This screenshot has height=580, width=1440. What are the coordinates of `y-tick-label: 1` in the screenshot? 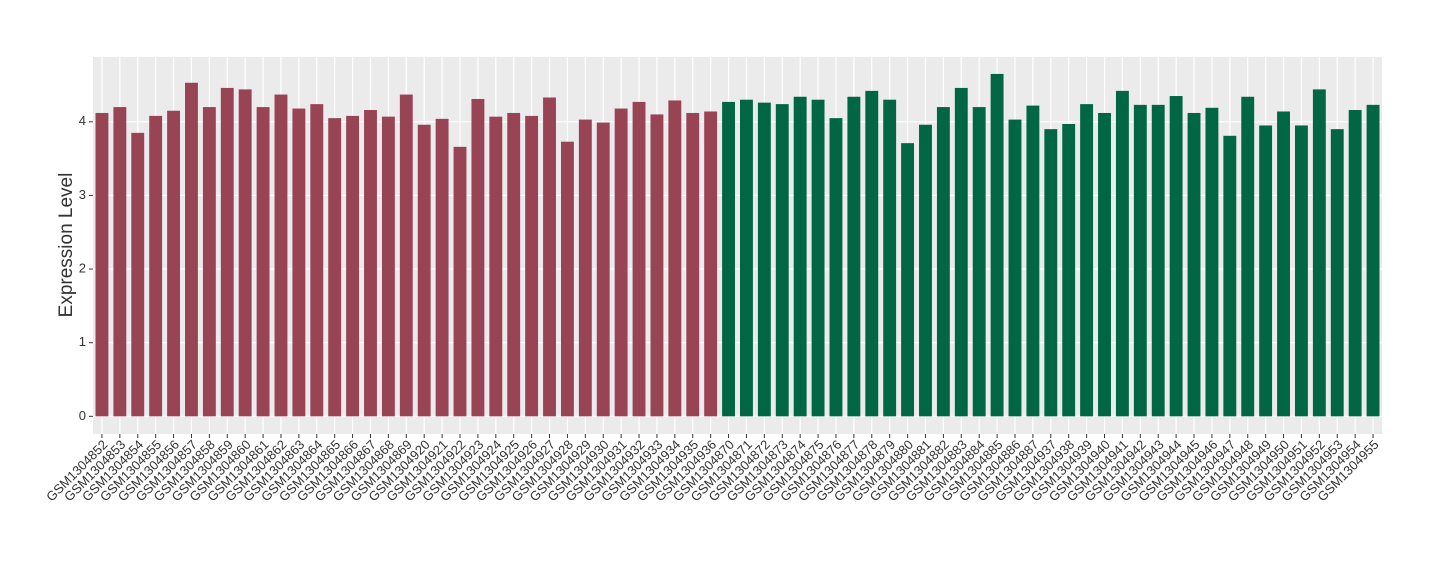 It's located at (82, 341).